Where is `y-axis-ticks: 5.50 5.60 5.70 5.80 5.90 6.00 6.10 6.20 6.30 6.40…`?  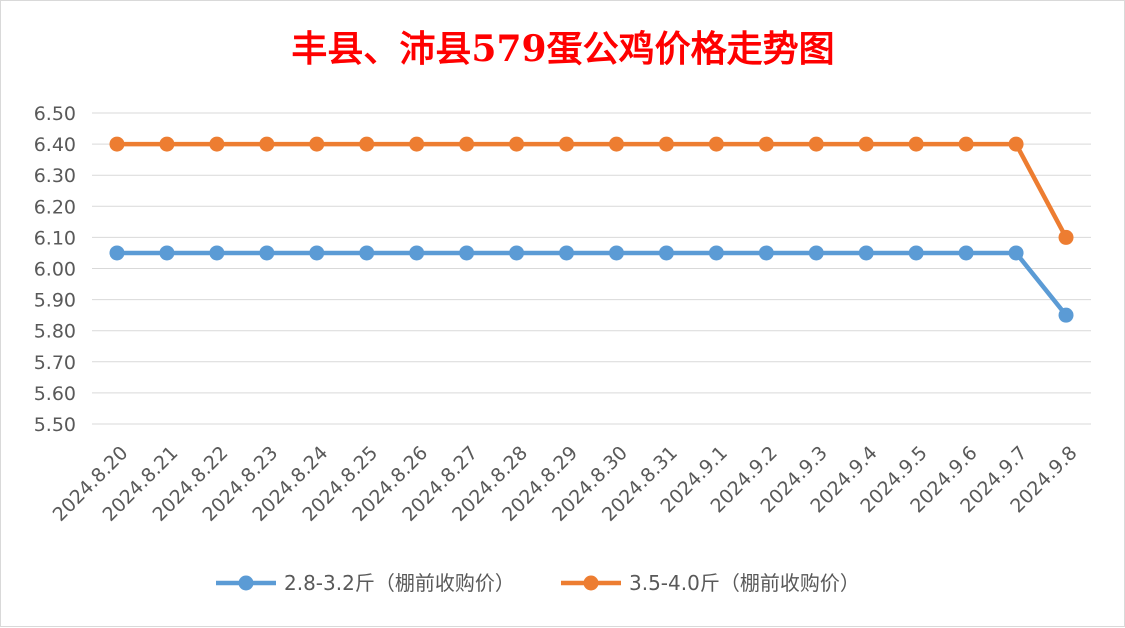
y-axis-ticks: 5.50 5.60 5.70 5.80 5.90 6.00 6.10 6.20 6.30 6.40… is located at coordinates (55, 269).